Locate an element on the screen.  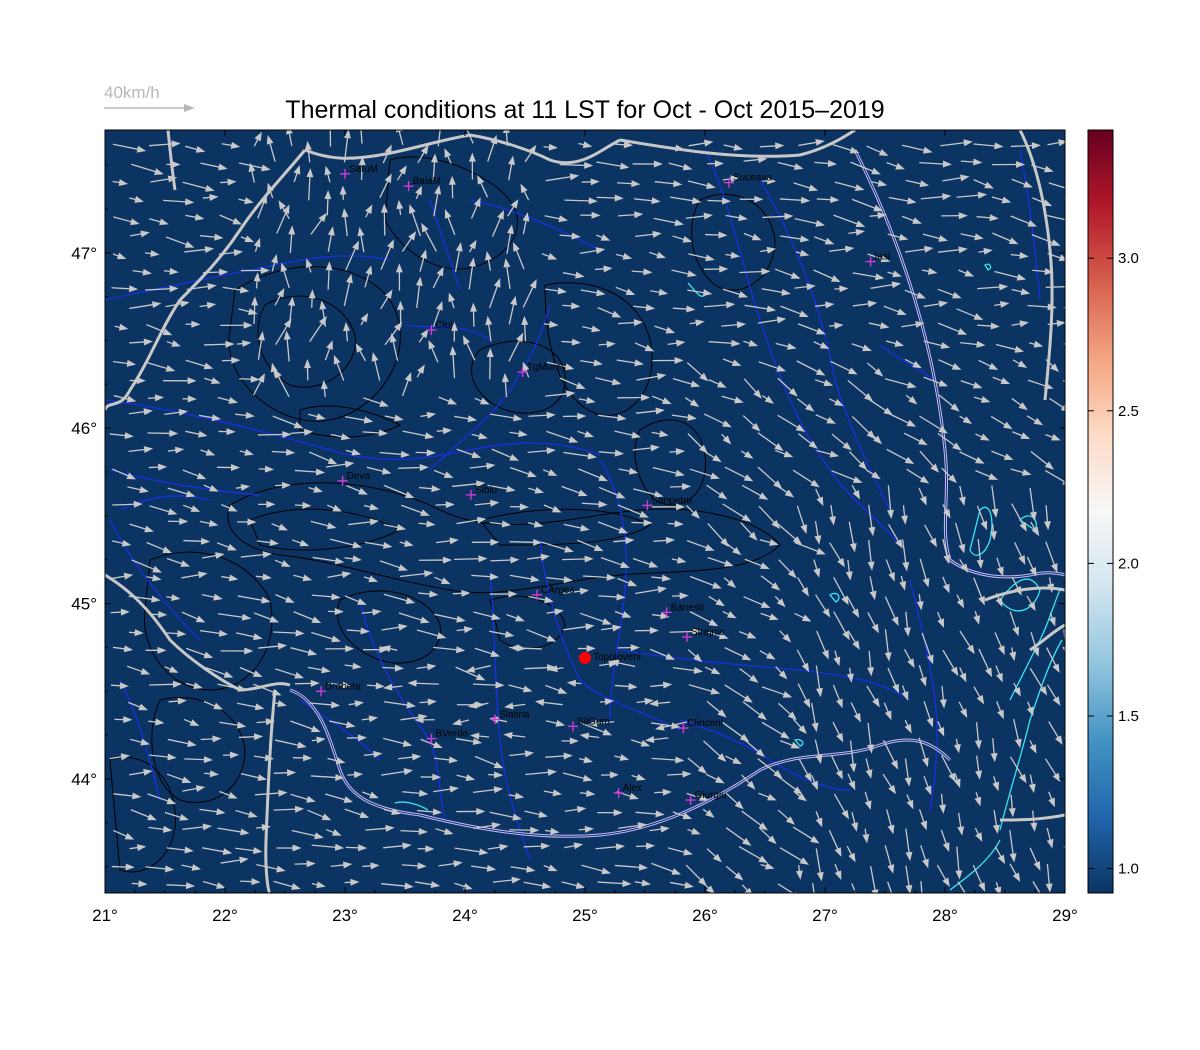
station-bverde: BVerde is located at coordinates (447, 736).